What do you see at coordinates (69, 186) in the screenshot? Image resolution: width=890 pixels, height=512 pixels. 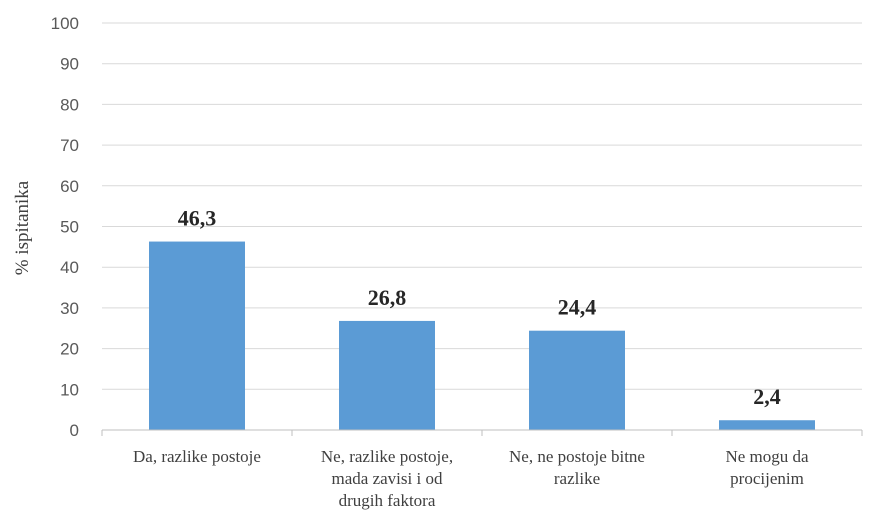 I see `y-tick-label: 60` at bounding box center [69, 186].